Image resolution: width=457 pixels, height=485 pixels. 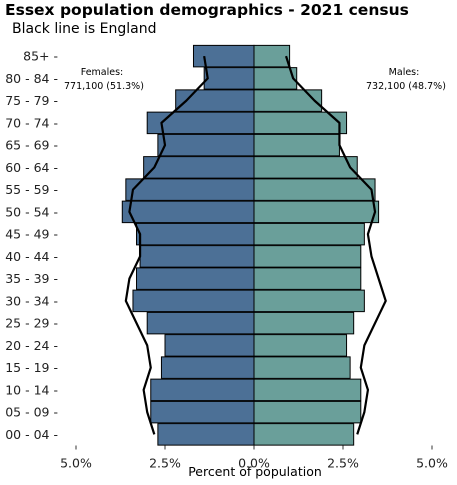 I want to click on y-tick-label-80-84: 80 - 84 -, so click(x=31, y=78).